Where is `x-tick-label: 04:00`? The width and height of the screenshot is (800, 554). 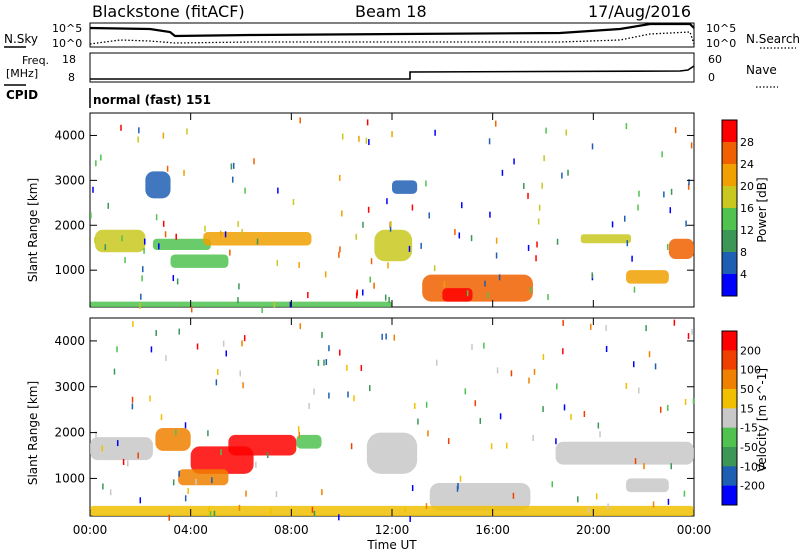 x-tick-label: 04:00 is located at coordinates (190, 530).